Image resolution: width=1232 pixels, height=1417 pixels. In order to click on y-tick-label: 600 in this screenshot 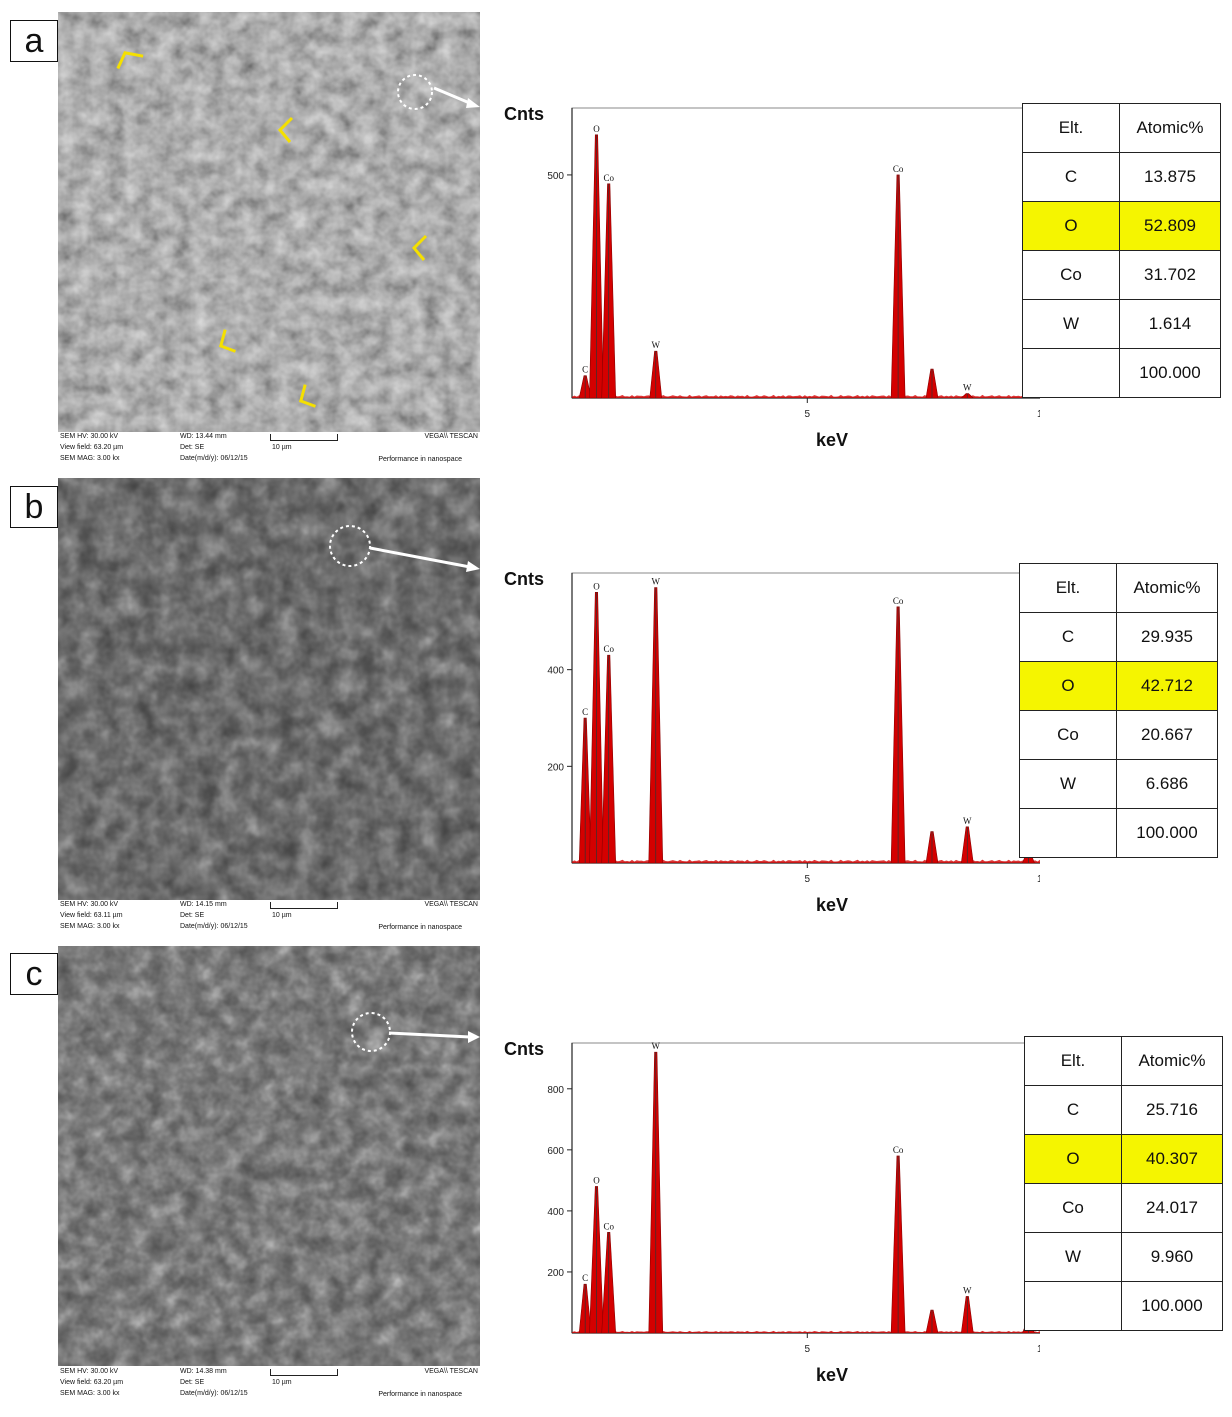, I will do `click(555, 1151)`.